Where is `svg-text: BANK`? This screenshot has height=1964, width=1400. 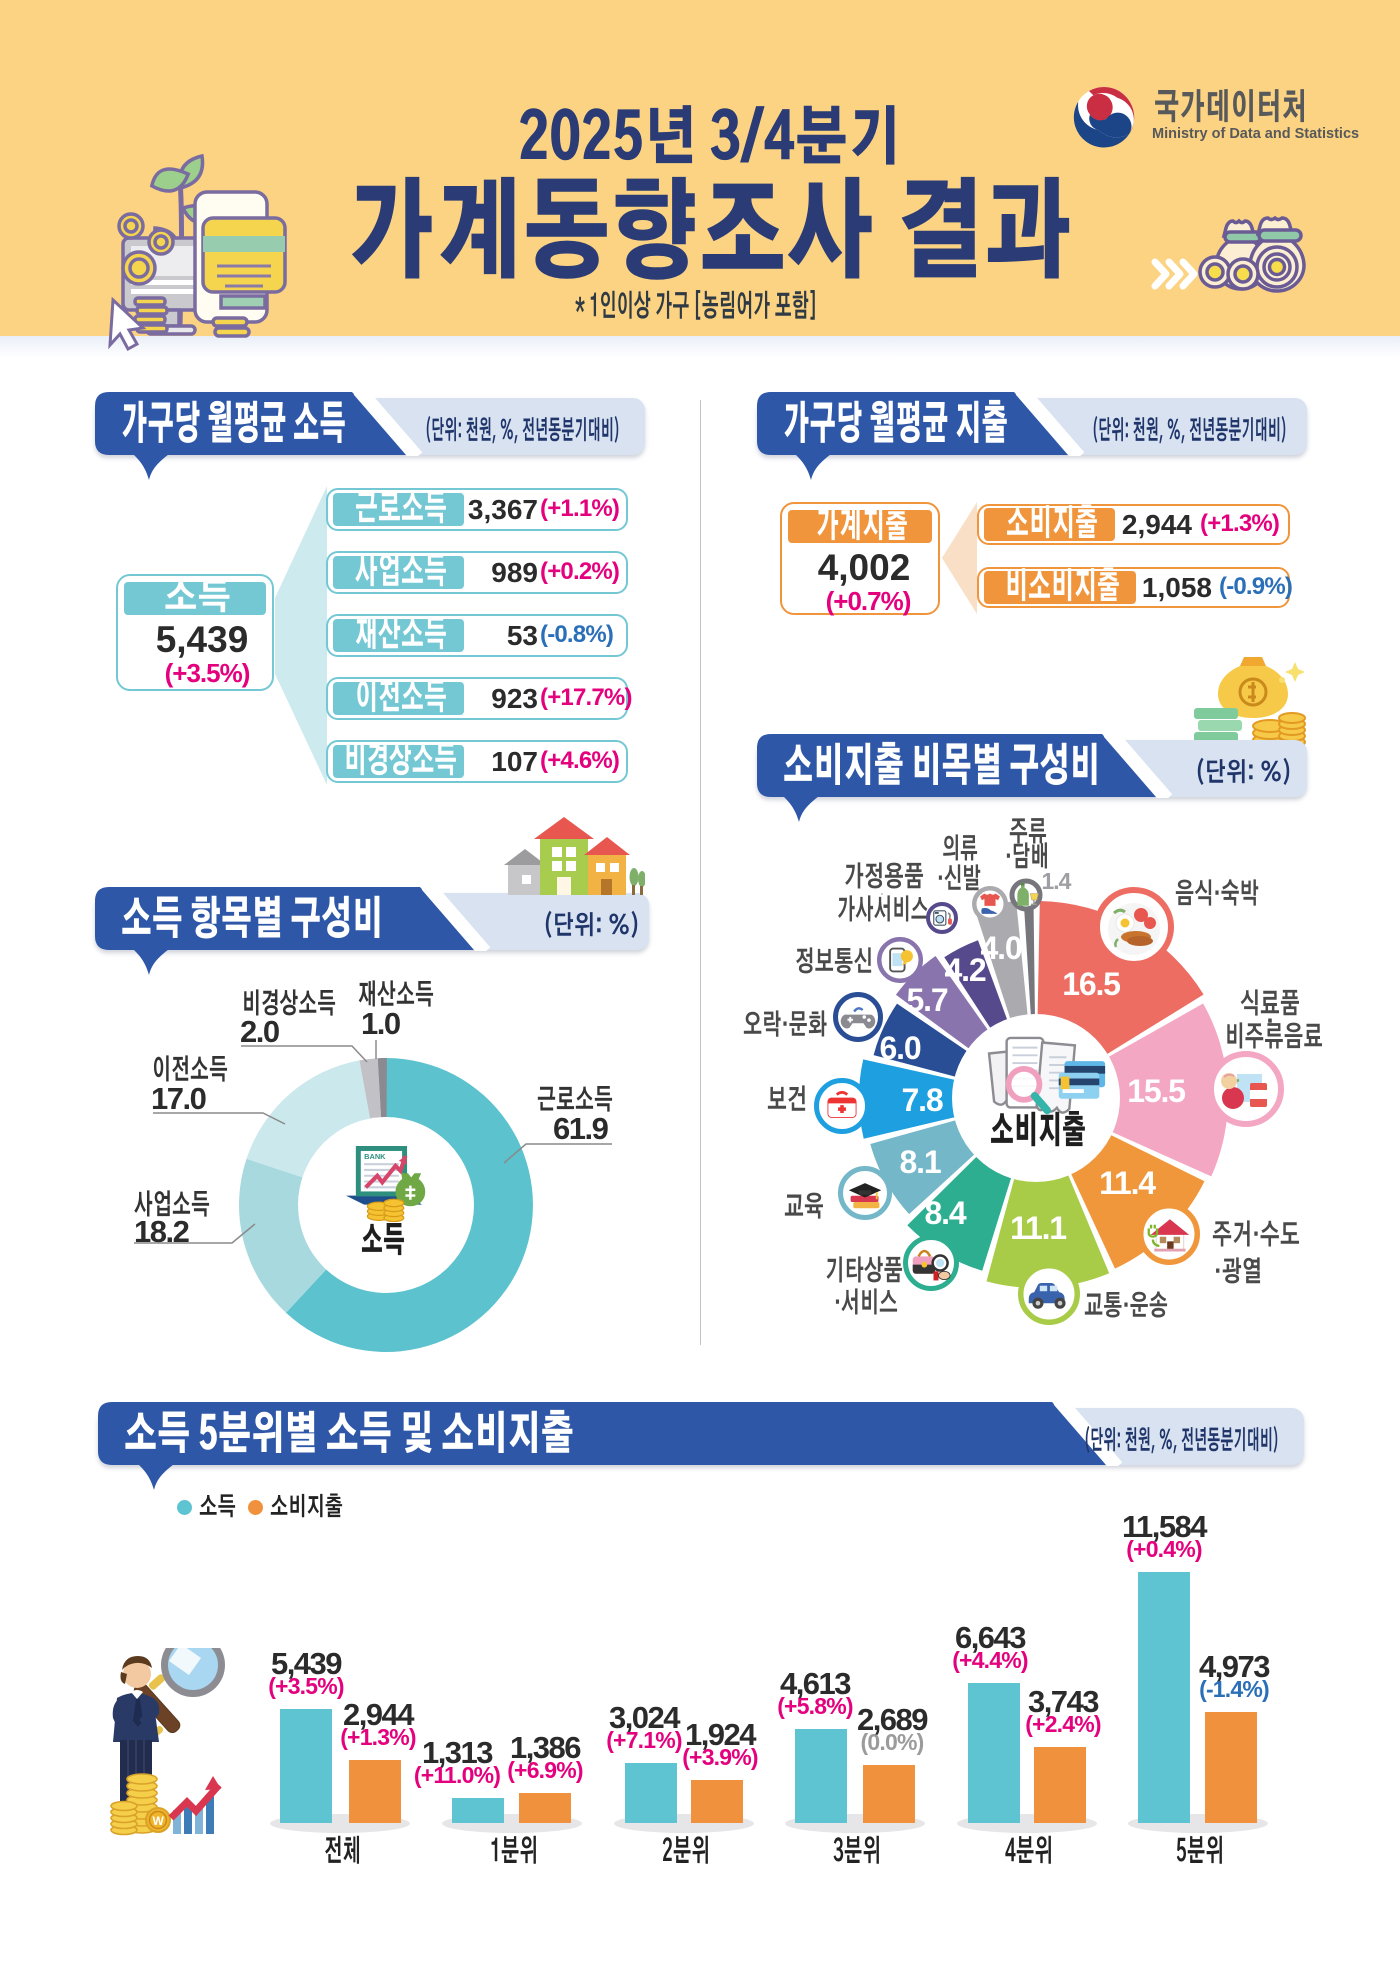 svg-text: BANK is located at coordinates (375, 1156).